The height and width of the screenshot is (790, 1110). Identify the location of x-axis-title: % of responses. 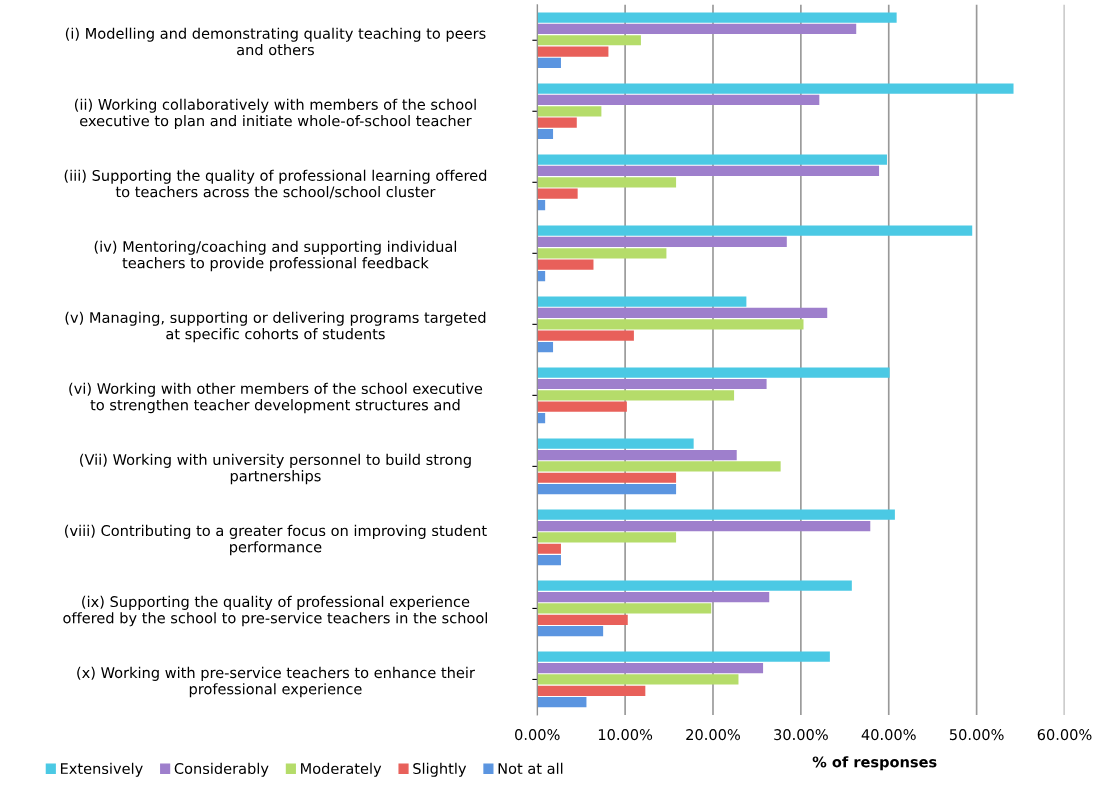
(874, 763).